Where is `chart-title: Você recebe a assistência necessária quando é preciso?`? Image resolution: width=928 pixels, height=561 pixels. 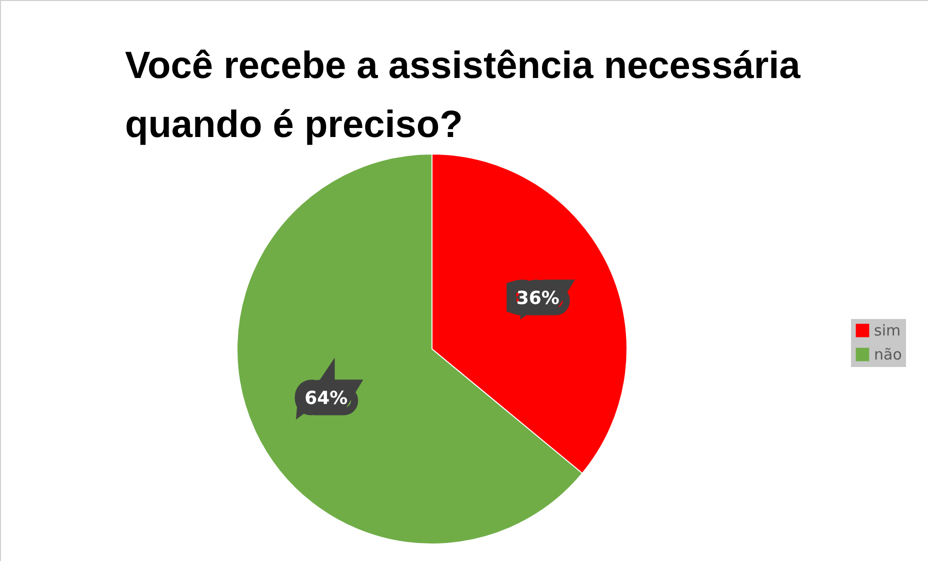
chart-title: Você recebe a assistência necessária quando é preciso? is located at coordinates (463, 96).